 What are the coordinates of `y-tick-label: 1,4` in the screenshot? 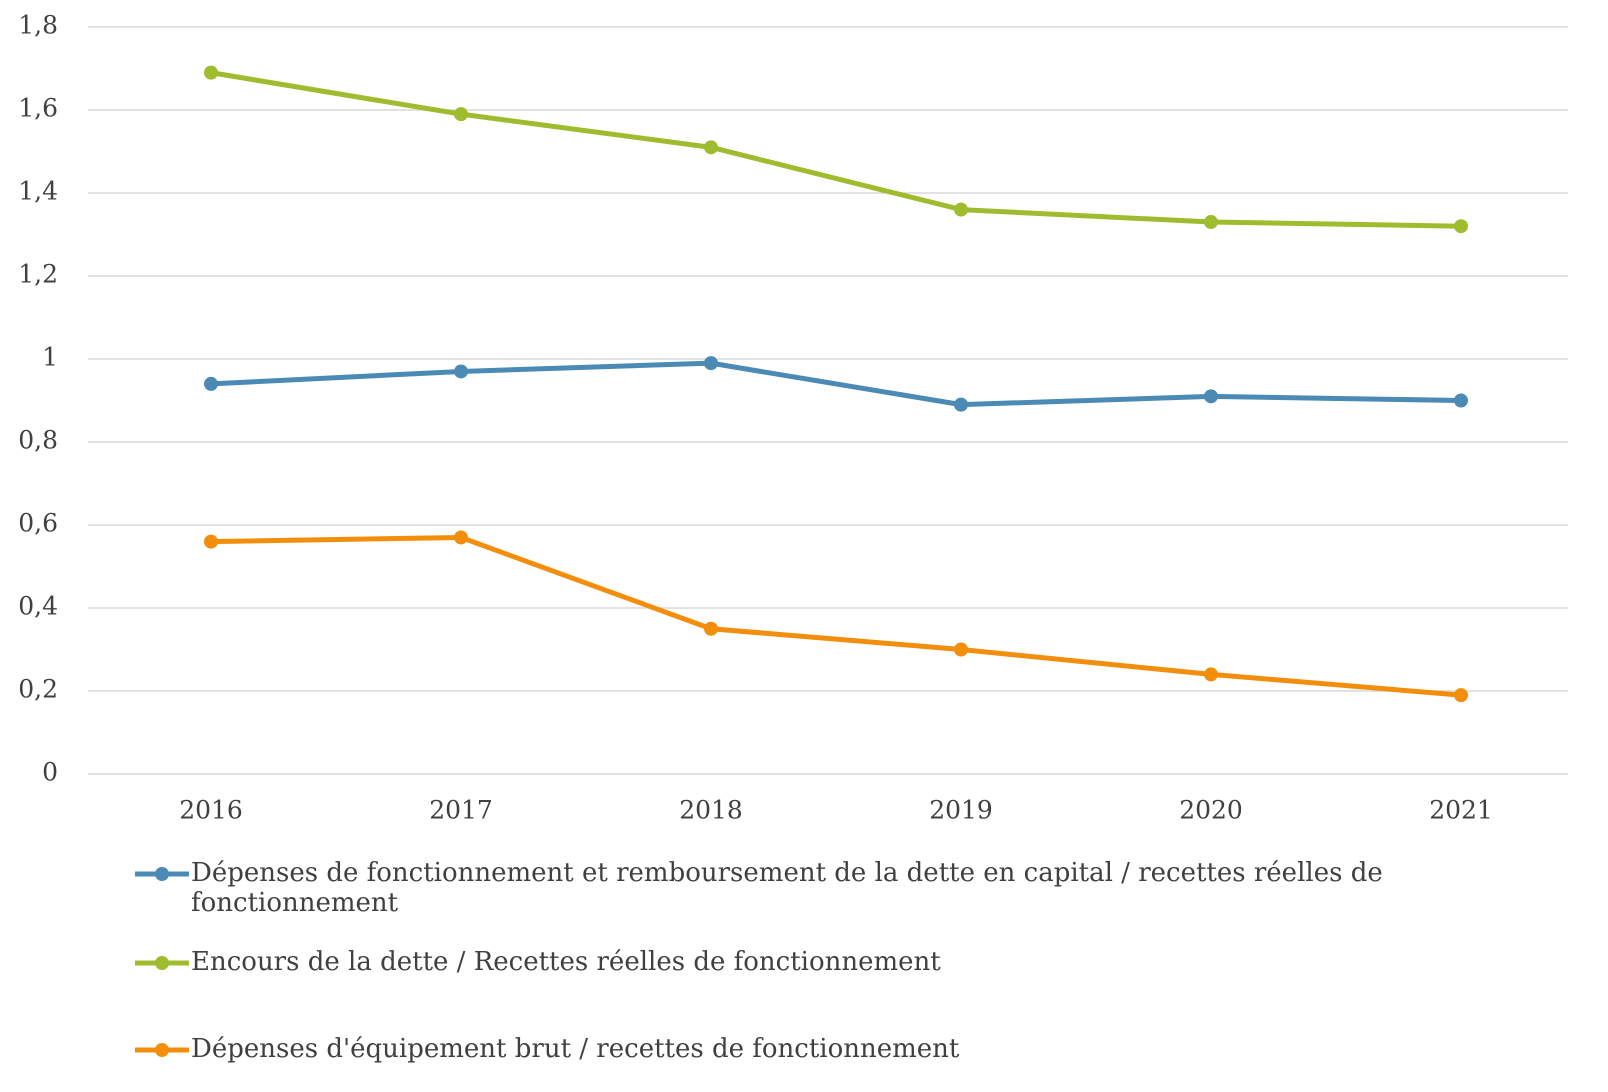 It's located at (38, 191).